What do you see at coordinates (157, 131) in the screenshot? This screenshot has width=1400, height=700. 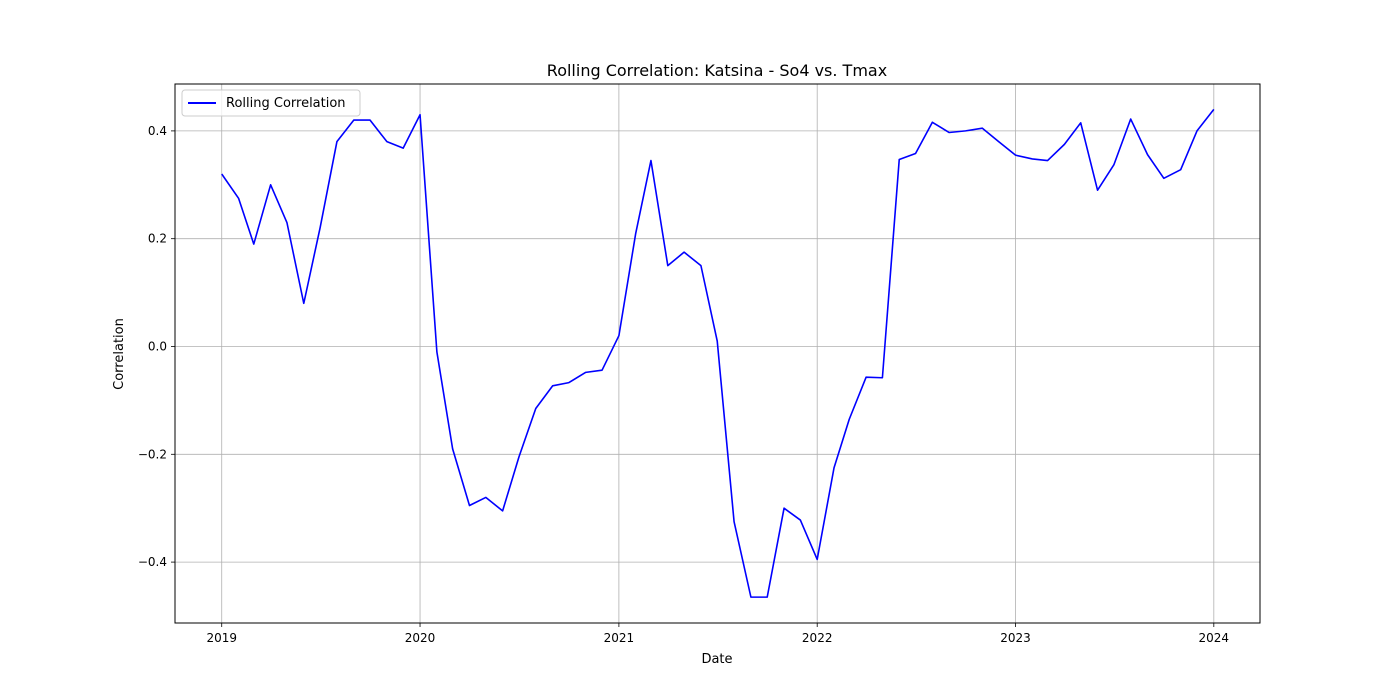 I see `y-tick-label: 0.4` at bounding box center [157, 131].